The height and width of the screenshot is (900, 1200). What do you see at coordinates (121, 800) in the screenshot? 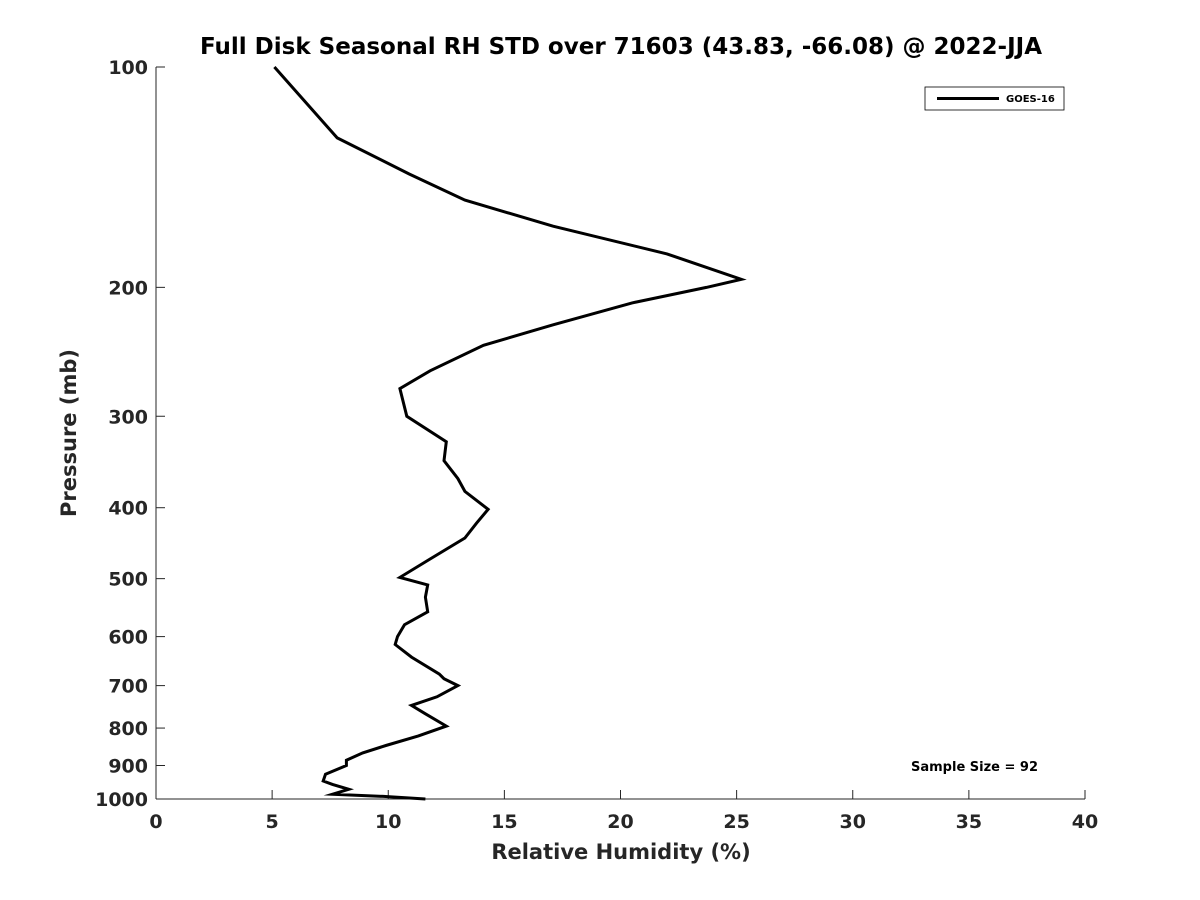
I see `y-tick-label: 1000` at bounding box center [121, 800].